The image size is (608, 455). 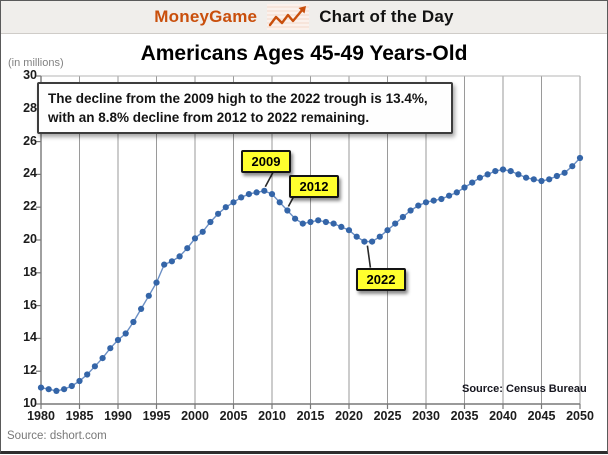 What do you see at coordinates (266, 161) in the screenshot?
I see `callout-2009: 2009` at bounding box center [266, 161].